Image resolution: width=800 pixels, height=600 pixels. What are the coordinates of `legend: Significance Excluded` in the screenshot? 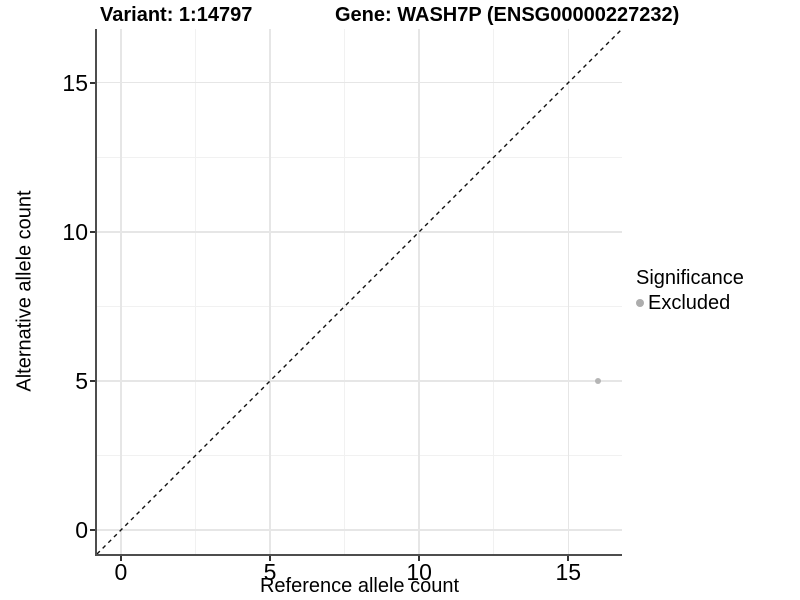 It's located at (690, 290).